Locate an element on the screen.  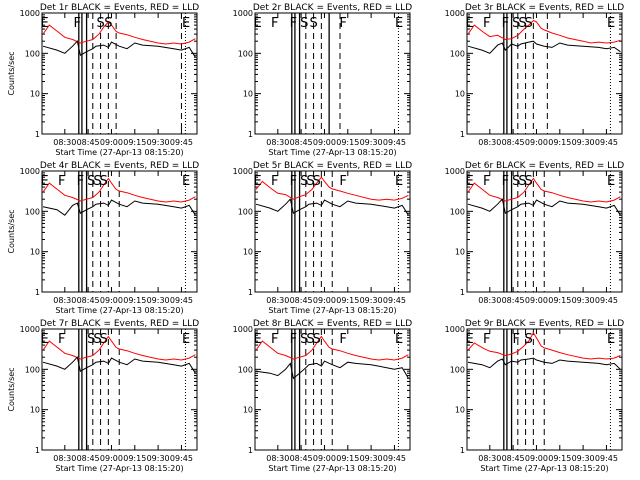
panel-title: Det 9r BLACK = Events, RED = LLD is located at coordinates (544, 324).